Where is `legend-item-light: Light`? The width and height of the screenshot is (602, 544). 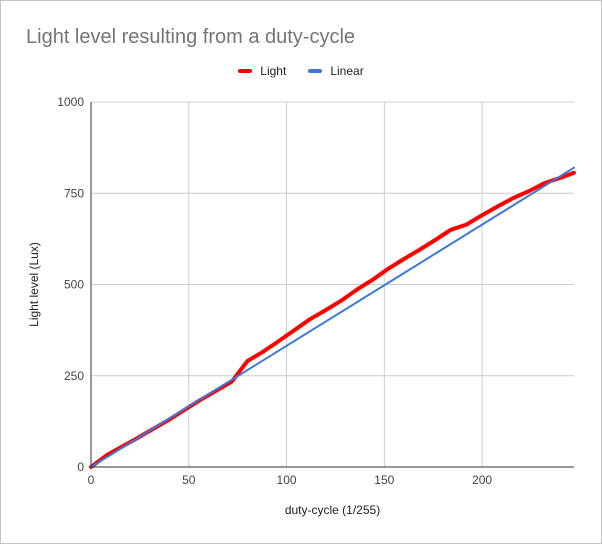
legend-item-light: Light is located at coordinates (262, 71).